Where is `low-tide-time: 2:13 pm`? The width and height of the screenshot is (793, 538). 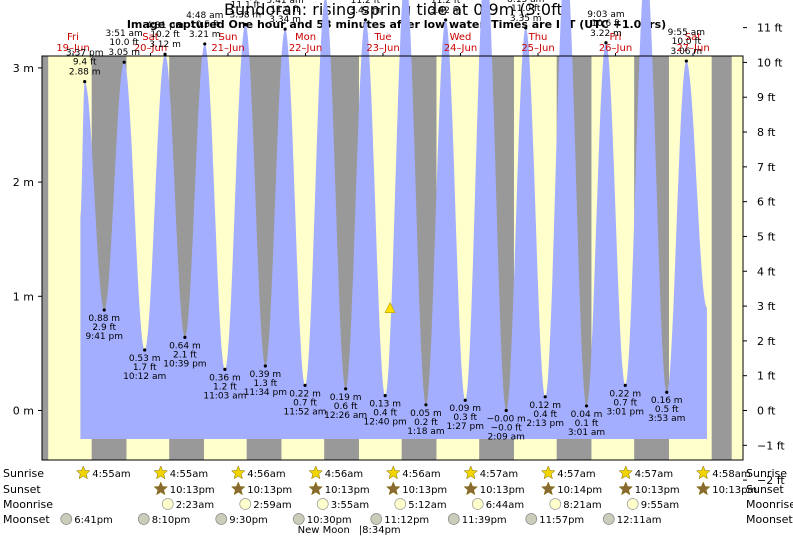 low-tide-time: 2:13 pm is located at coordinates (545, 424).